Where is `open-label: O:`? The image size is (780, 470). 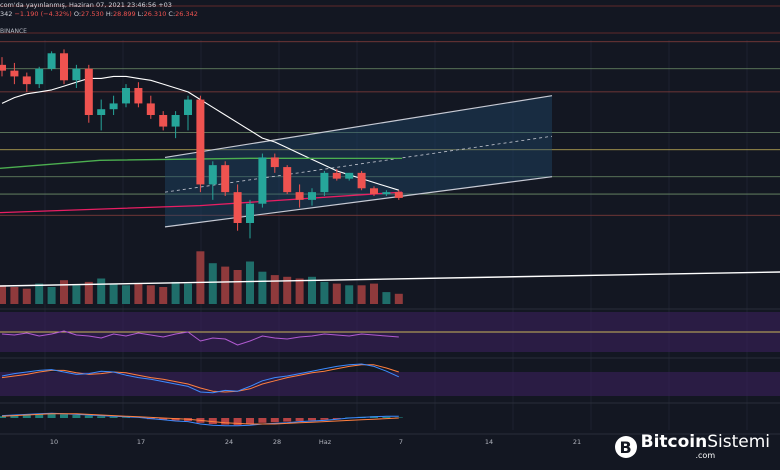 open-label: O: is located at coordinates (76, 14).